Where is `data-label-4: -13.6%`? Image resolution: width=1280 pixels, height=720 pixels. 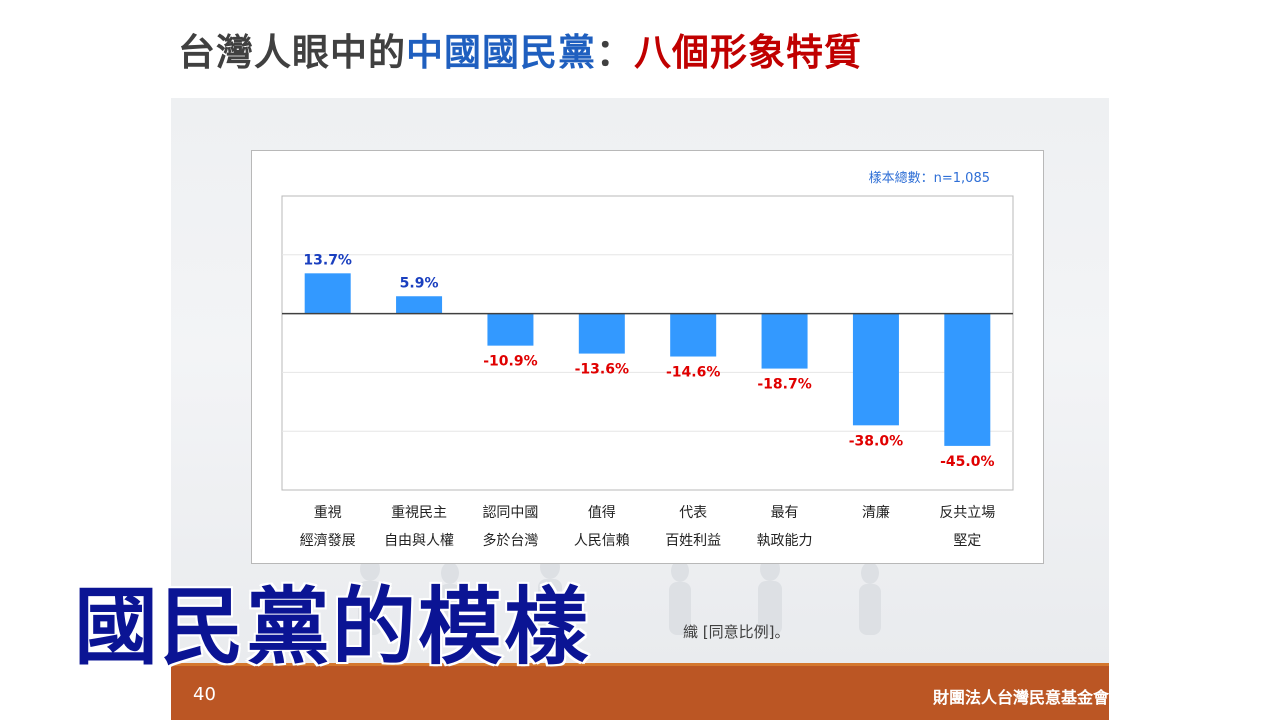 data-label-4: -13.6% is located at coordinates (602, 370).